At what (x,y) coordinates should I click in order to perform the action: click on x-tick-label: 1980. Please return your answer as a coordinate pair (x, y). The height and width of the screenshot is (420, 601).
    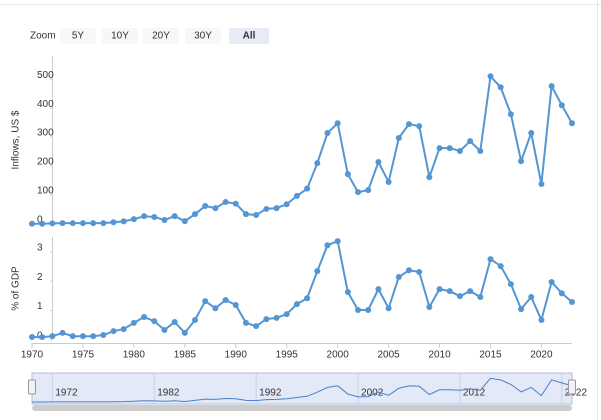
    Looking at the image, I should click on (134, 355).